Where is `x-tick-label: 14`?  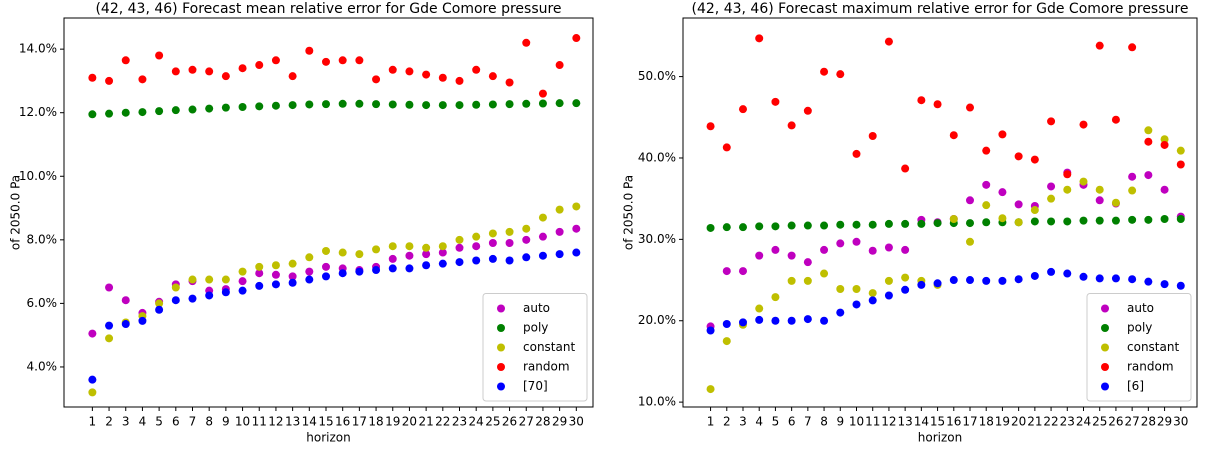
x-tick-label: 14 is located at coordinates (309, 422).